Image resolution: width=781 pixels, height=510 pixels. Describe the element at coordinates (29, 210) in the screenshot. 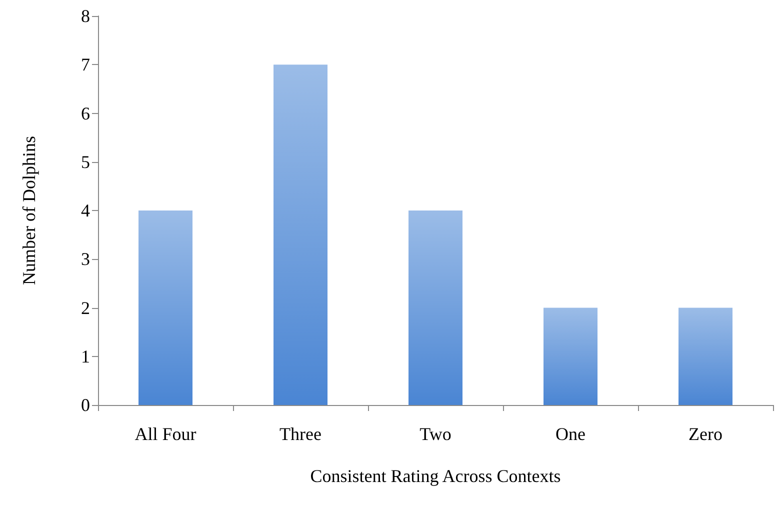

I see `y-axis-title: Number of Dolphins` at that location.